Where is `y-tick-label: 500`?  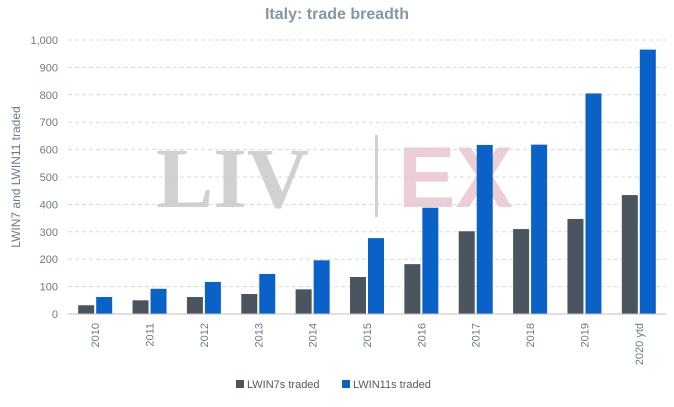 y-tick-label: 500 is located at coordinates (49, 178).